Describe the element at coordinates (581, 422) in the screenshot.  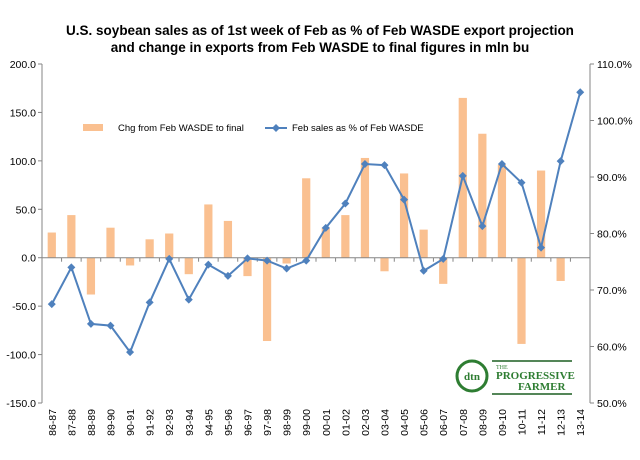
I see `x-tick-label-13-14: 13-14` at that location.